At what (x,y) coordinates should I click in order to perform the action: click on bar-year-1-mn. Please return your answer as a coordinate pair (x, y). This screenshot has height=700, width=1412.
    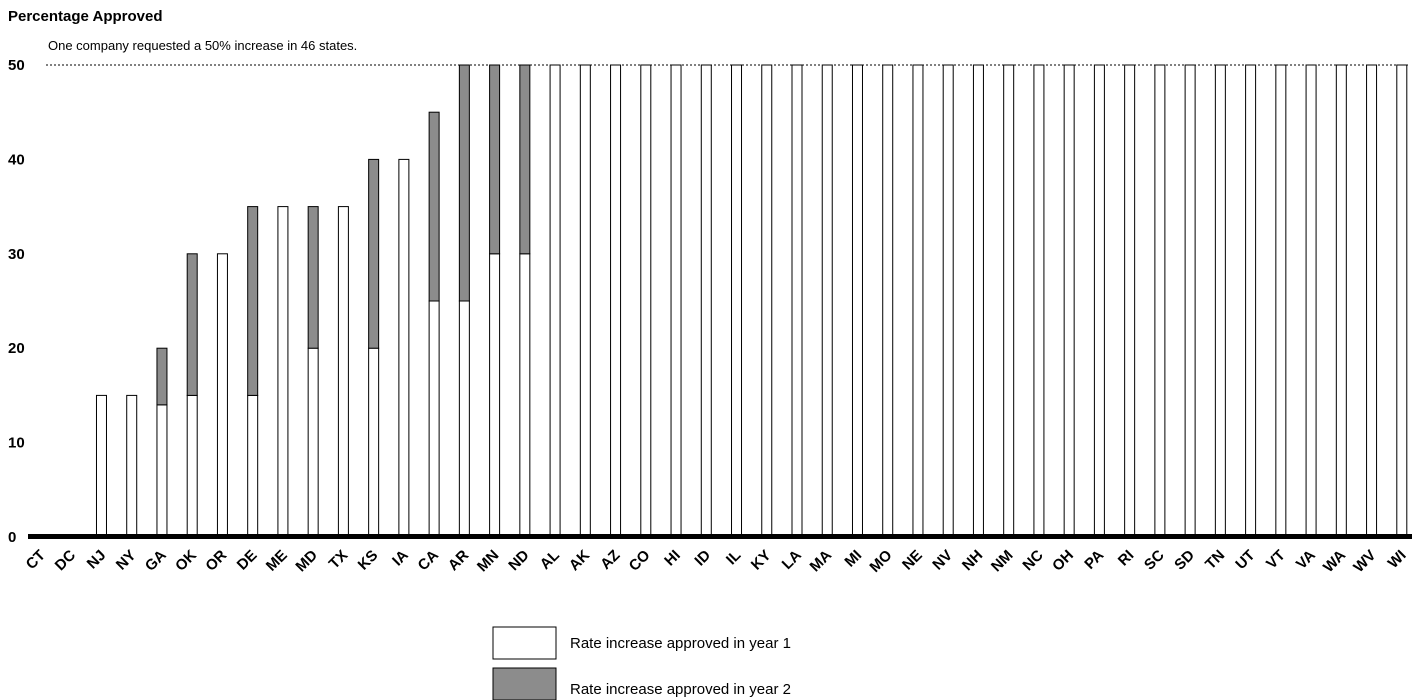
    Looking at the image, I should click on (495, 395).